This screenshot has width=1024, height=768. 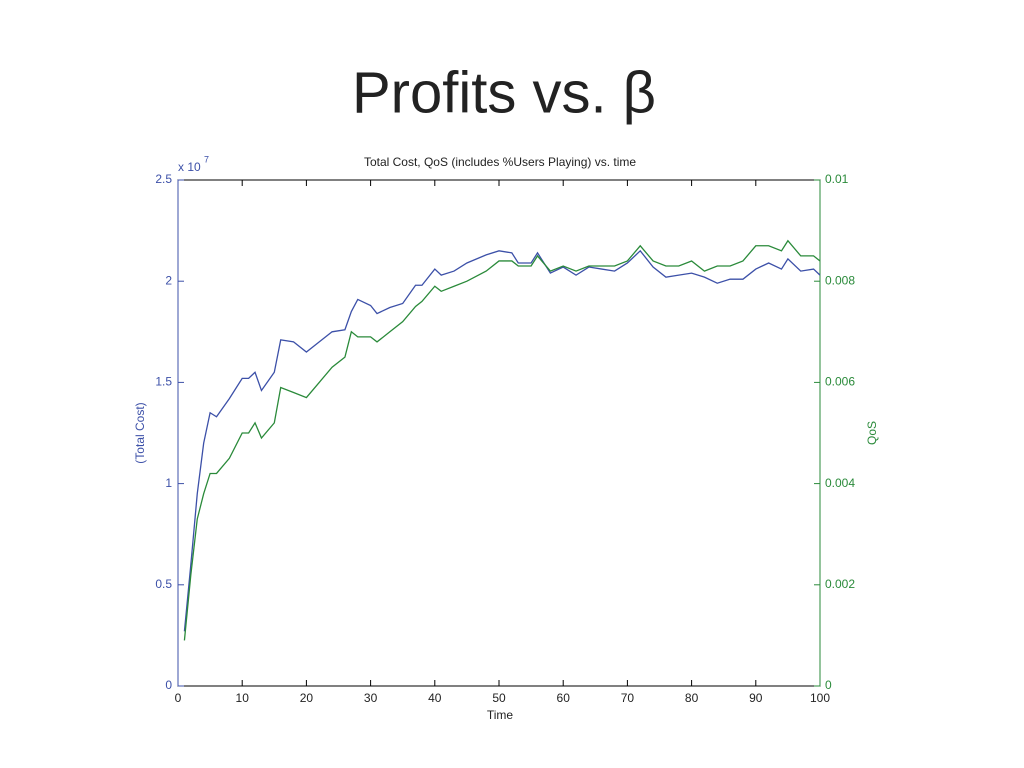 I want to click on y-tick-label: 1.5, so click(x=163, y=382).